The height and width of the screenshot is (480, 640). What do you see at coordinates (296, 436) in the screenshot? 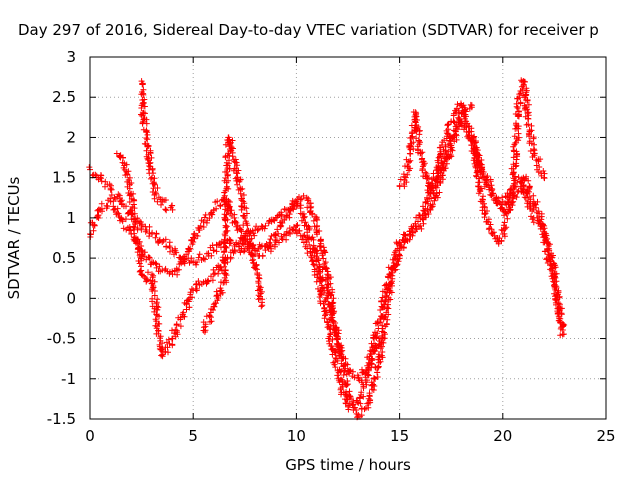
I see `x-tick-label: 10` at bounding box center [296, 436].